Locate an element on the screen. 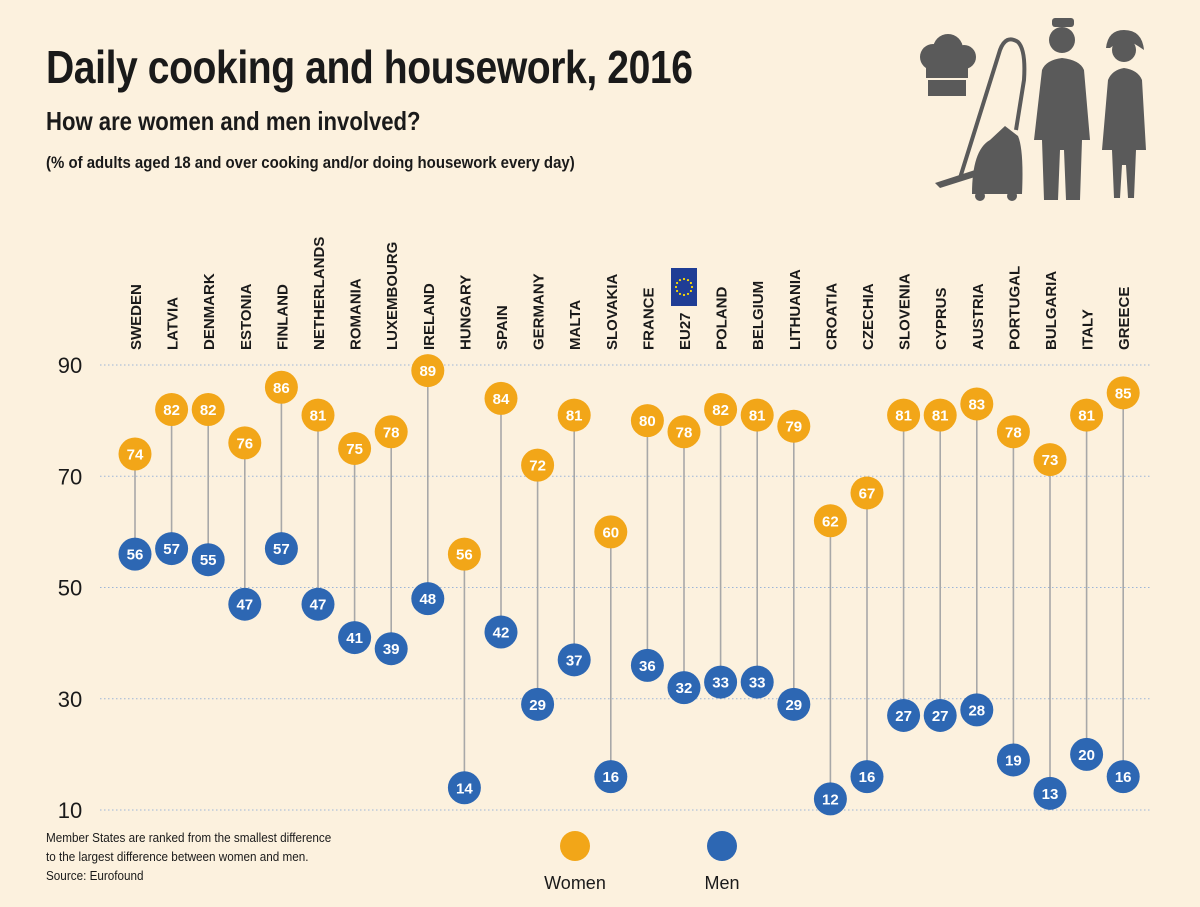 This screenshot has width=1200, height=907. category-label: SWEDEN is located at coordinates (136, 317).